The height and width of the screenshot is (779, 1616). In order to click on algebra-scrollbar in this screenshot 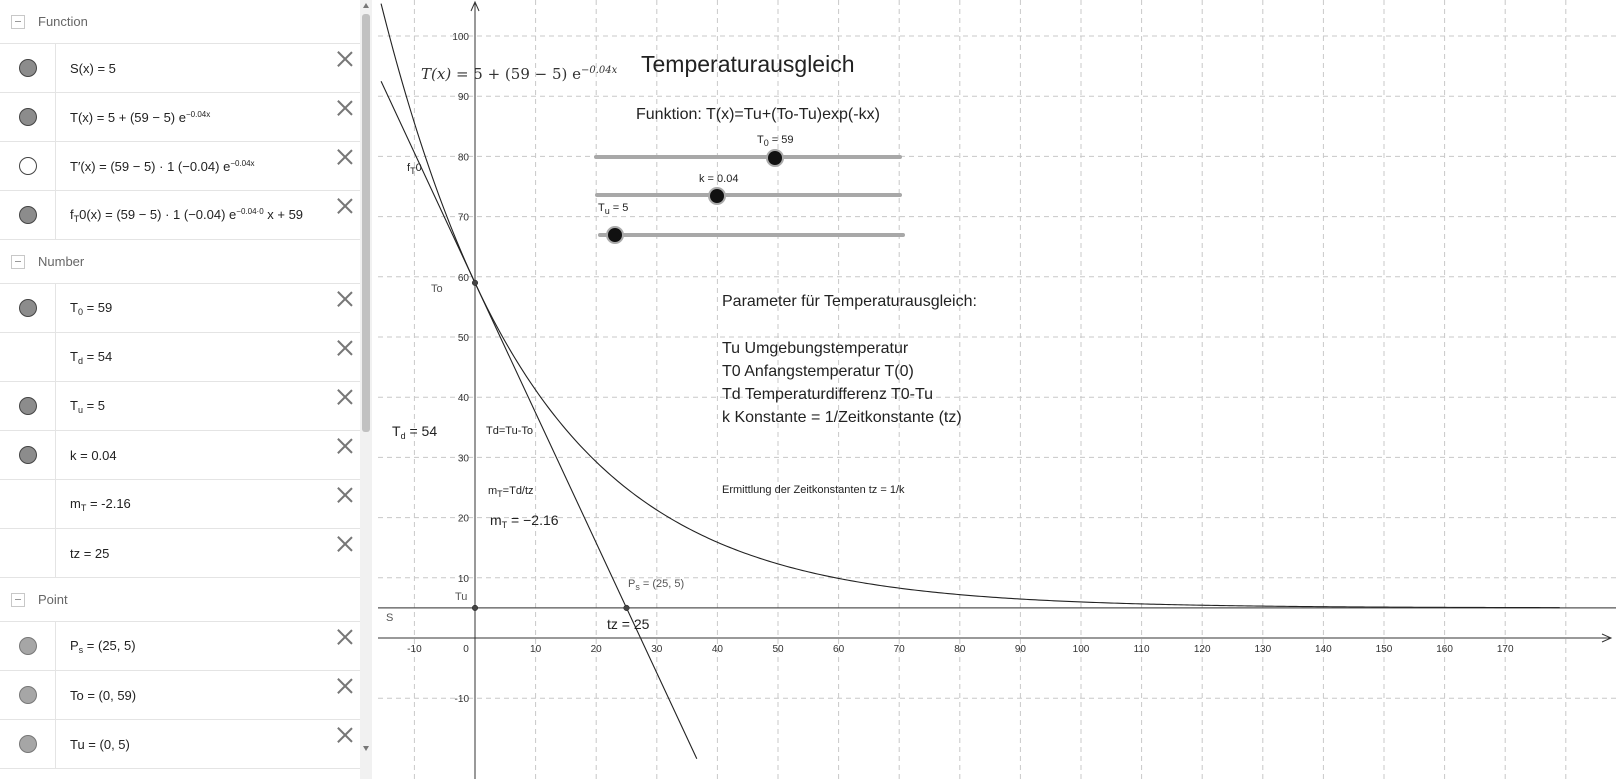, I will do `click(366, 389)`.